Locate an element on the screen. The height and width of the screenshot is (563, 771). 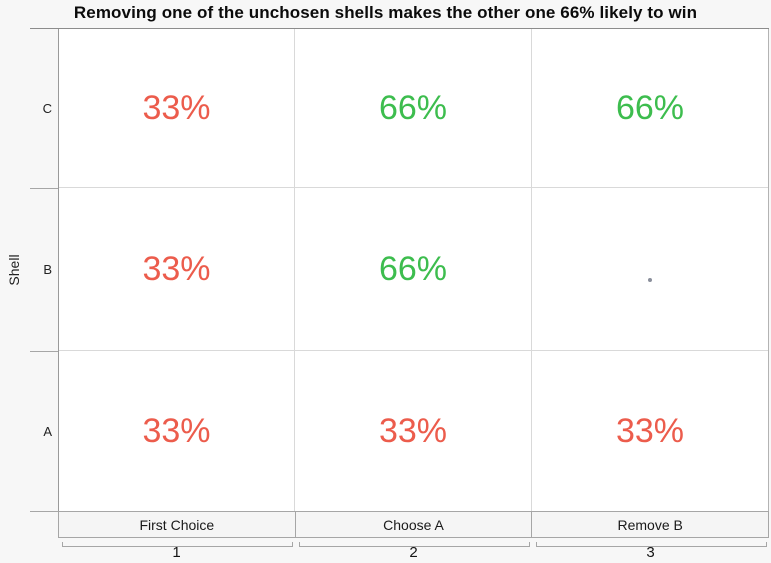
missing-value-dot is located at coordinates (650, 280).